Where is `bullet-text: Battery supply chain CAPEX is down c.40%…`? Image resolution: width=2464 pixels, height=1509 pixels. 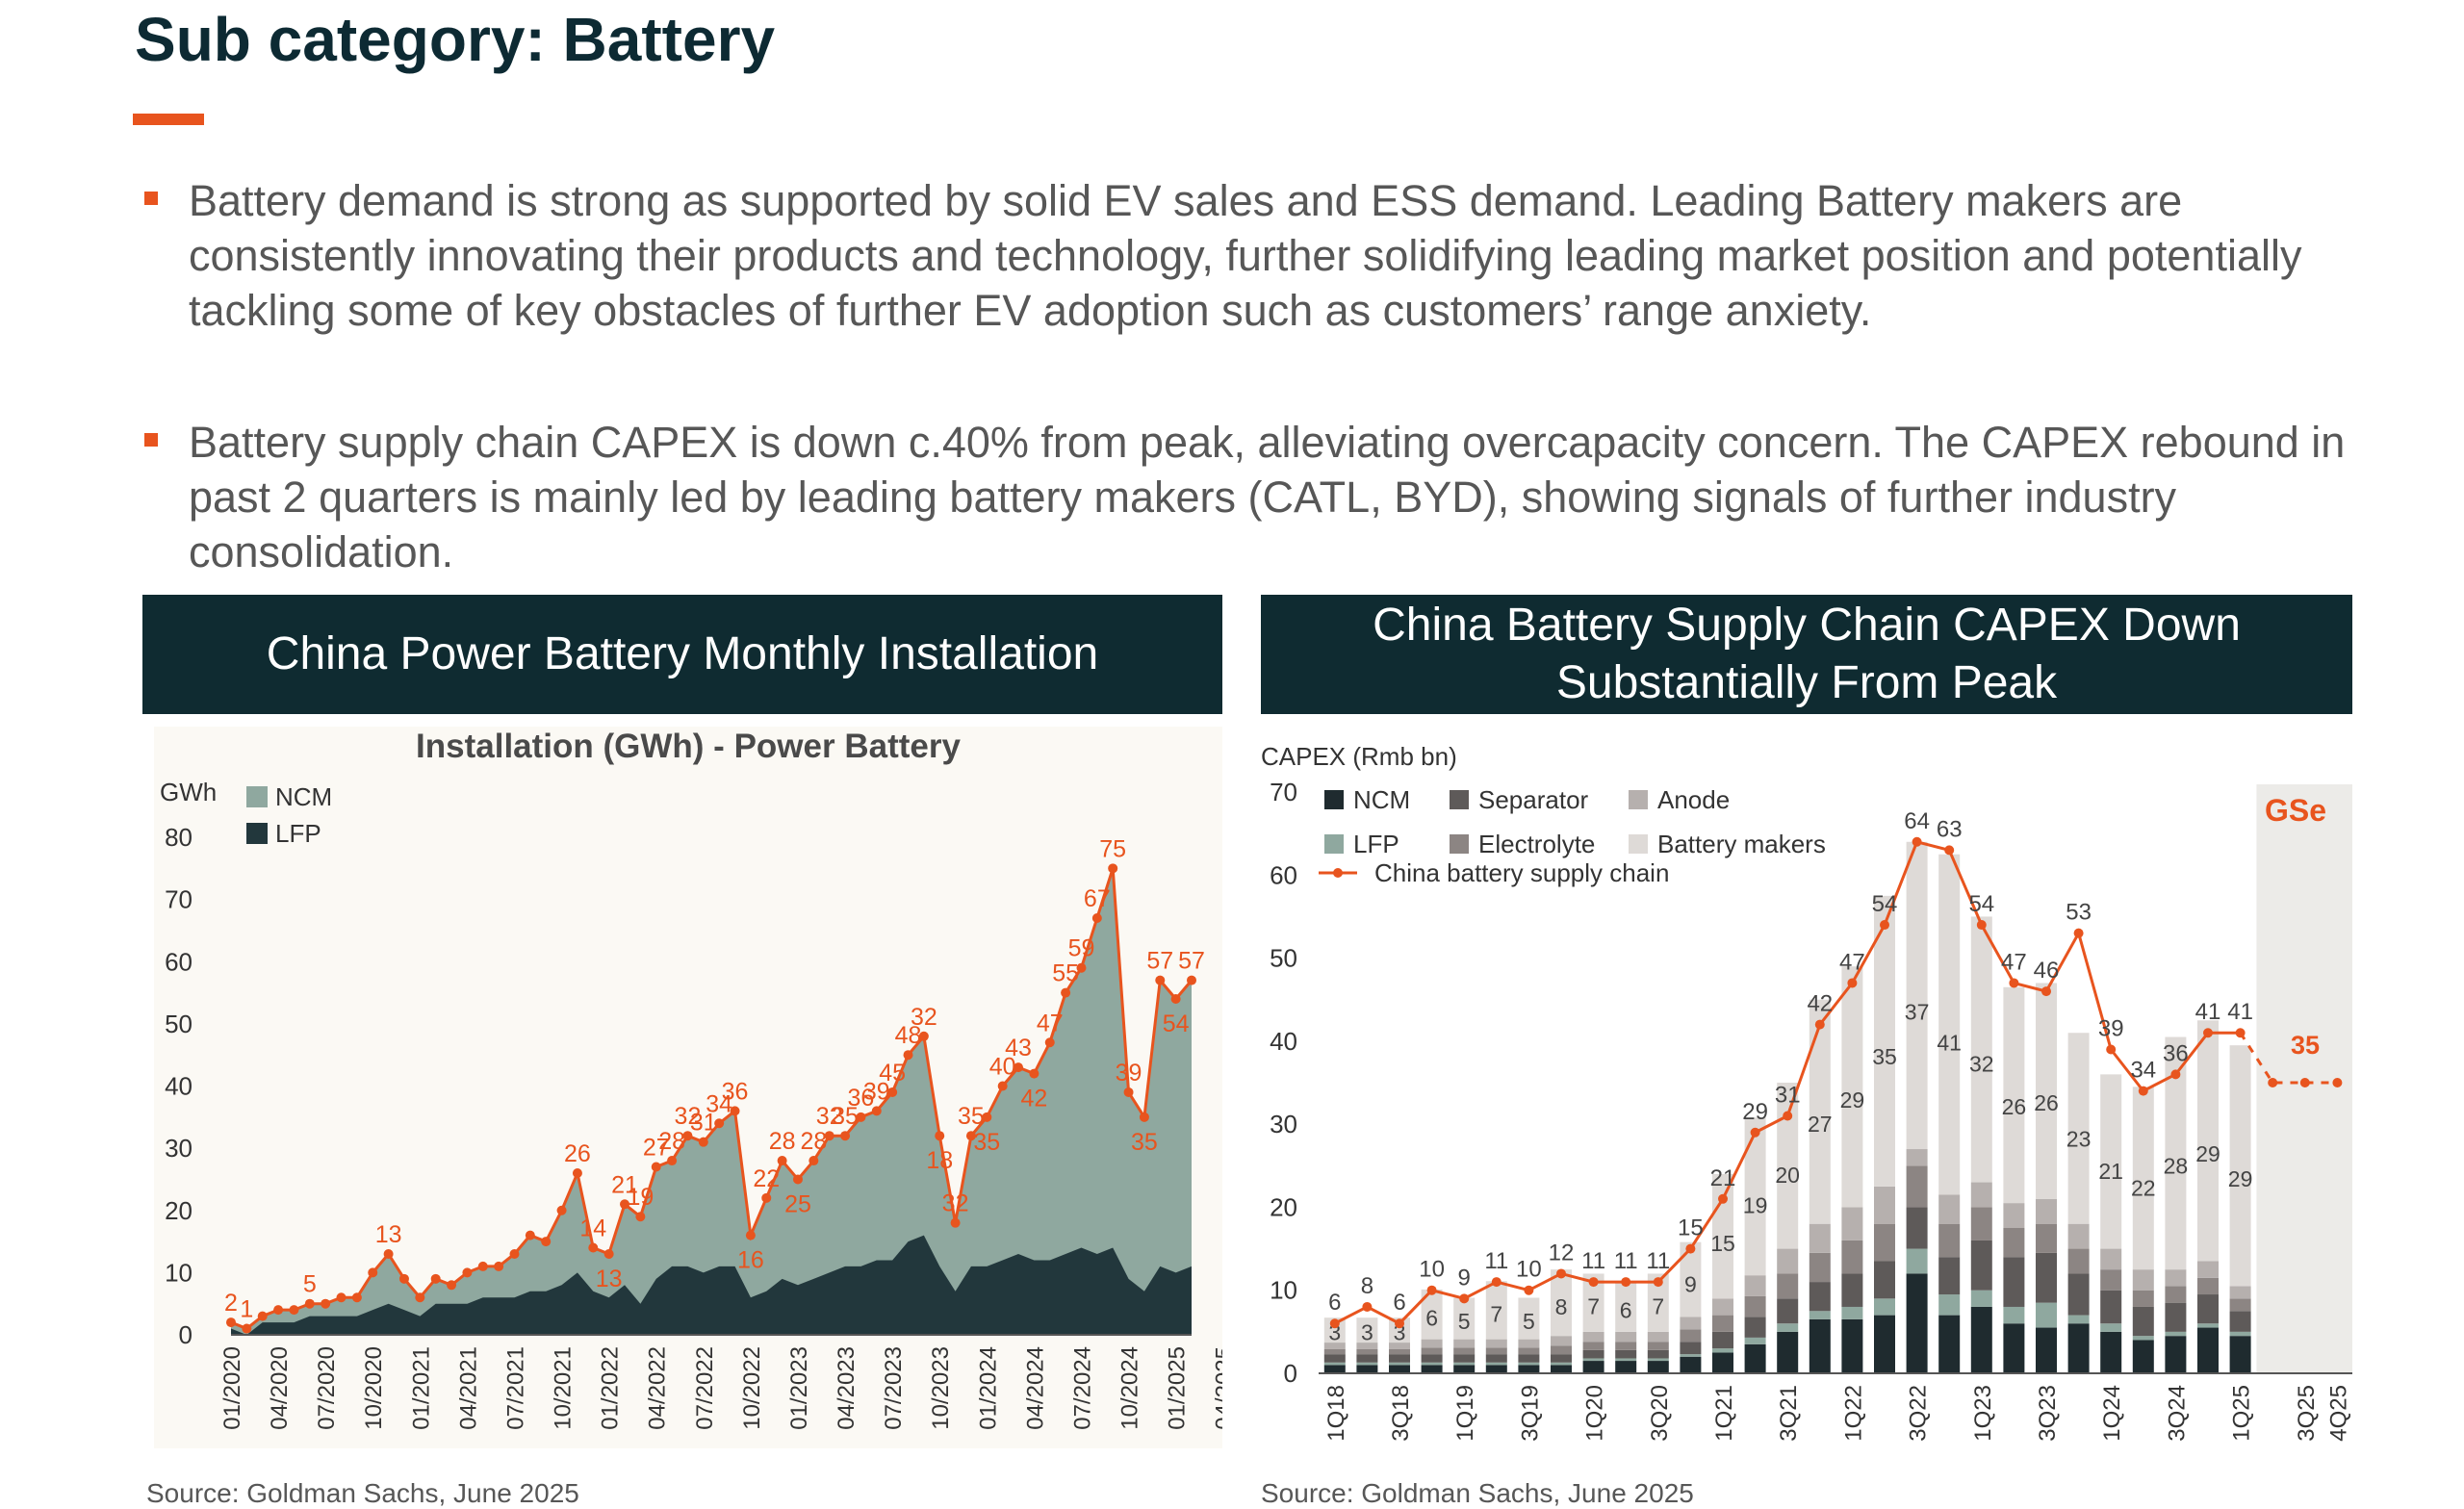
bullet-text: Battery supply chain CAPEX is down c.40%… is located at coordinates (1267, 497).